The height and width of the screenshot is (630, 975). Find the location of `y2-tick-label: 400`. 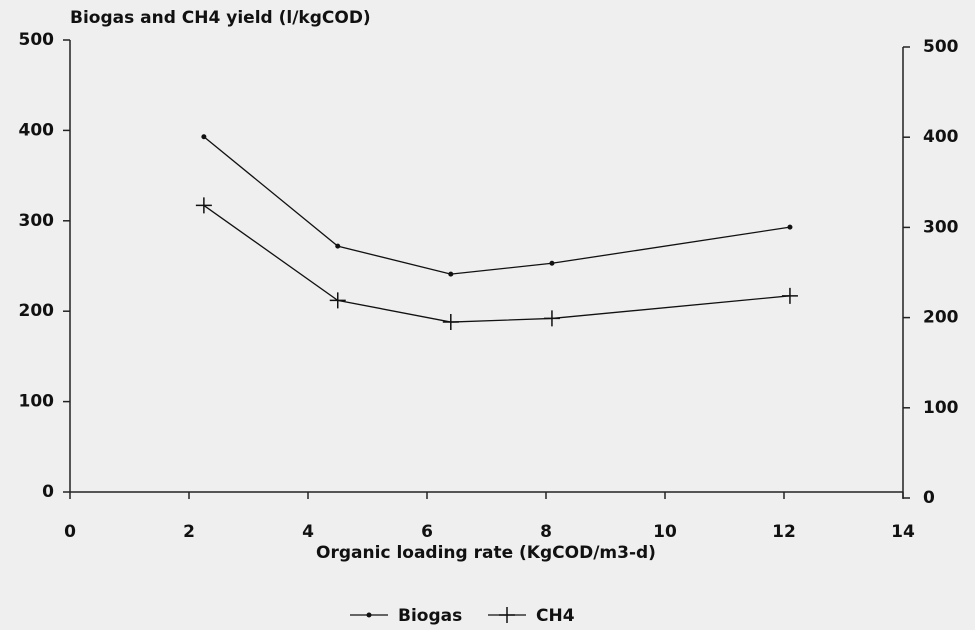

y2-tick-label: 400 is located at coordinates (941, 137).